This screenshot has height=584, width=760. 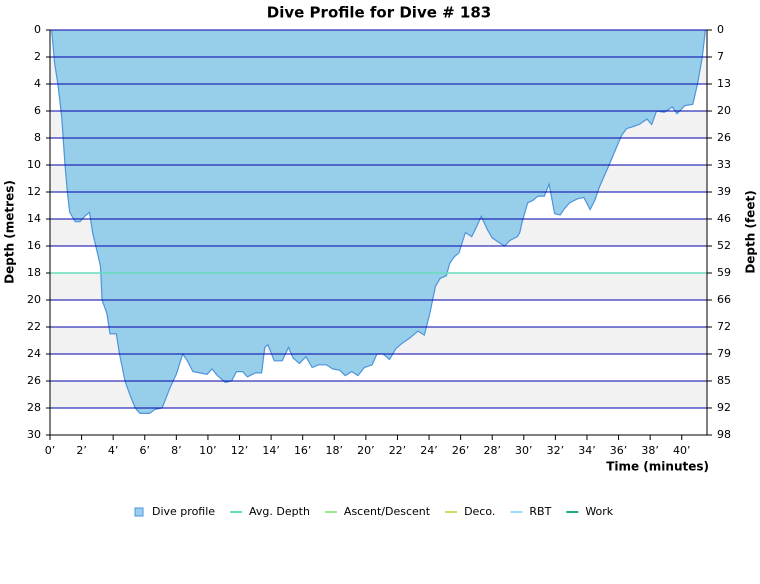 I want to click on y2-tick-label: 72, so click(x=724, y=326).